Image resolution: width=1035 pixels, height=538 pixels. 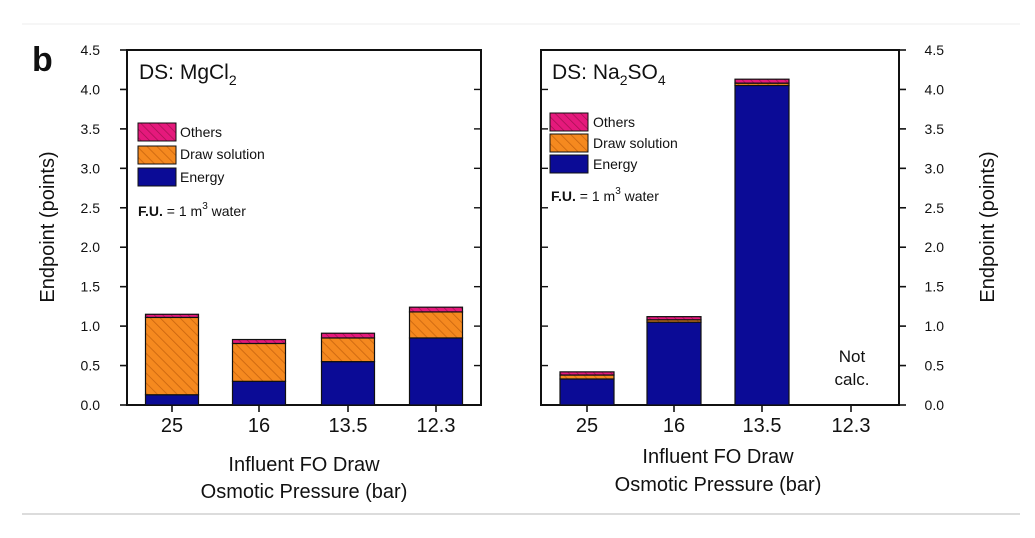 I want to click on bar-draw-solution-13.5, so click(x=348, y=350).